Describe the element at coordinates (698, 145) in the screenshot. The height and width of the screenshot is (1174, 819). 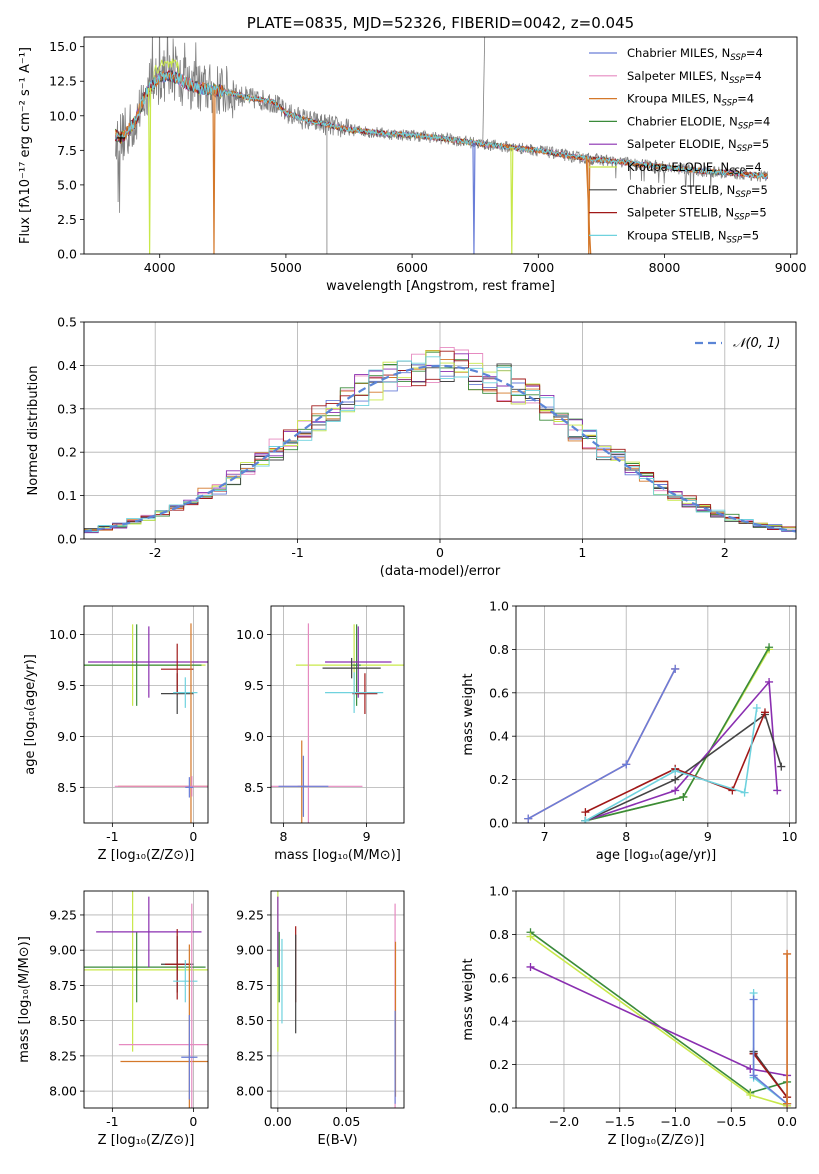
I see `legend-label: Salpeter ELODIE, NSSP=5` at that location.